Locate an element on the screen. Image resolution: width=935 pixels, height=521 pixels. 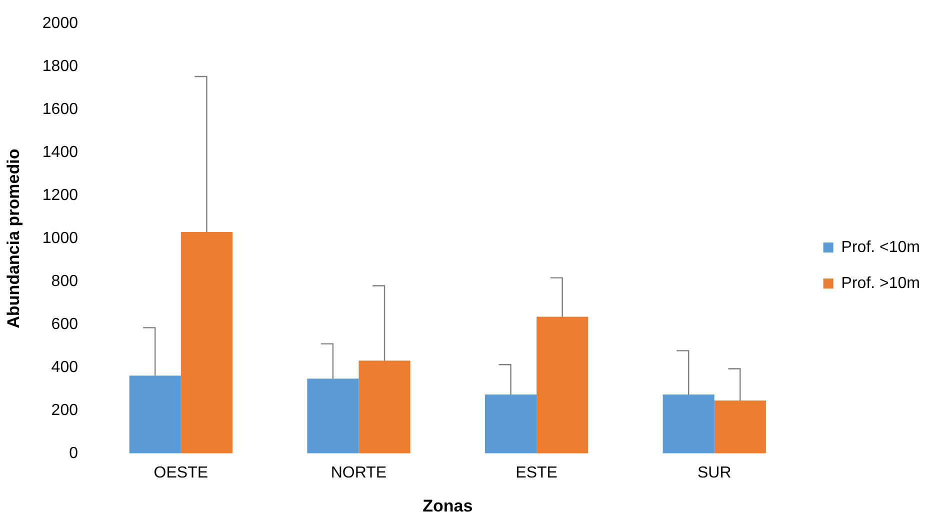
y-tick-label: 1600 is located at coordinates (60, 109).